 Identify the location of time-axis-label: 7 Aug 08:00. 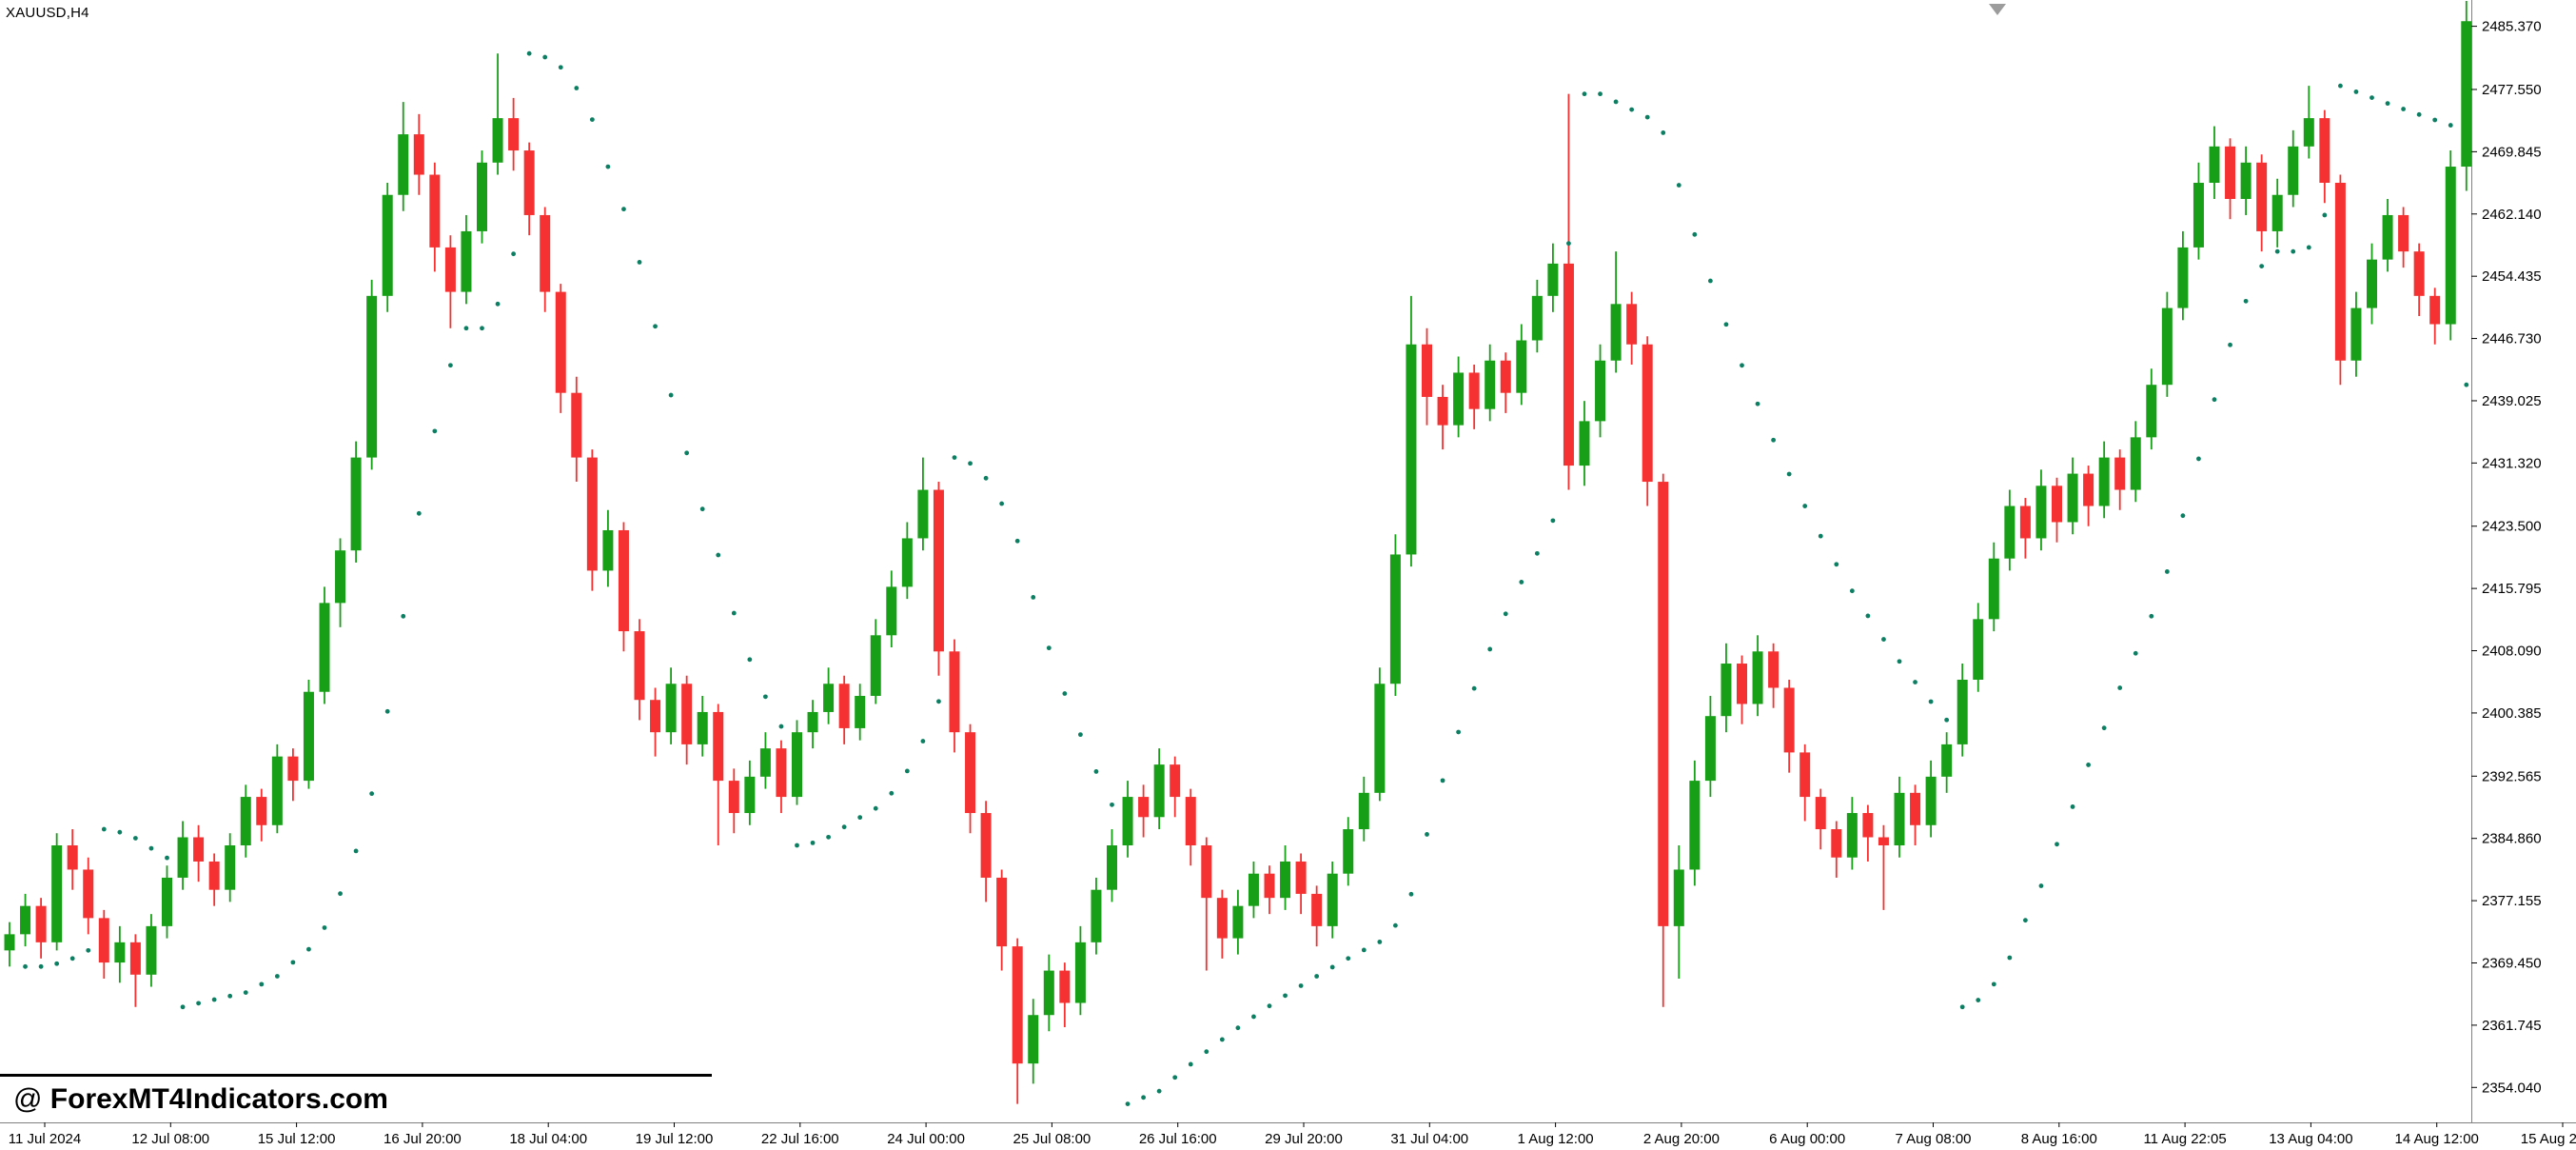
(1933, 1139).